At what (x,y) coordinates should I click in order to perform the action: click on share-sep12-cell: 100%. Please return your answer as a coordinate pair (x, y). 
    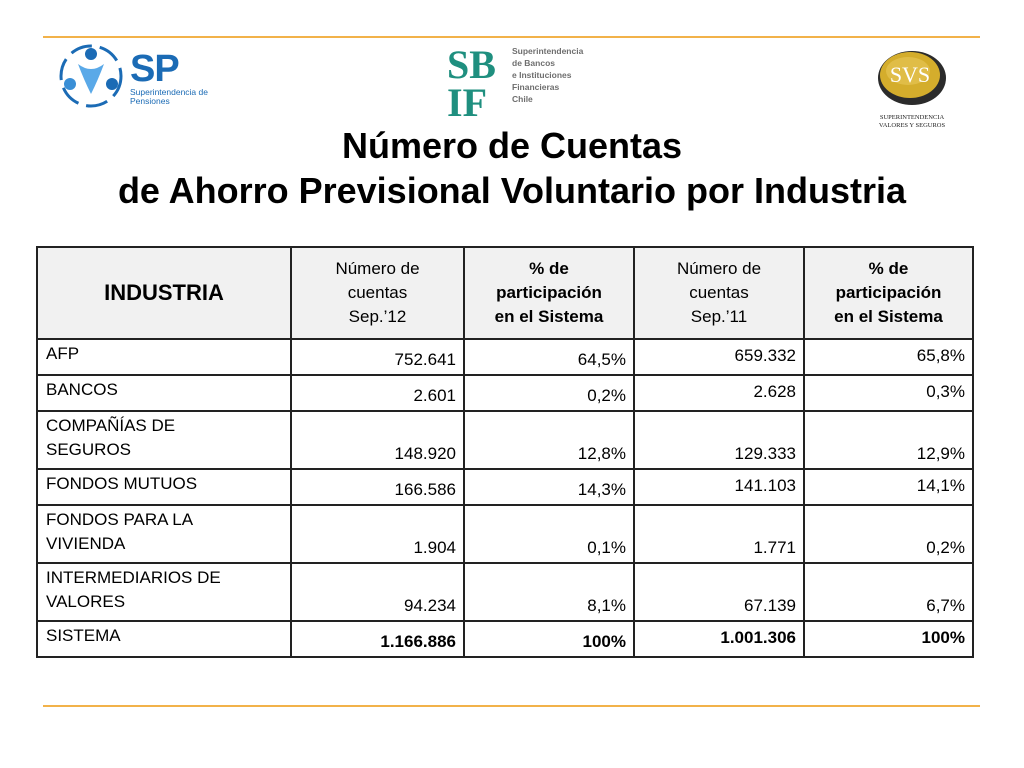
    Looking at the image, I should click on (549, 639).